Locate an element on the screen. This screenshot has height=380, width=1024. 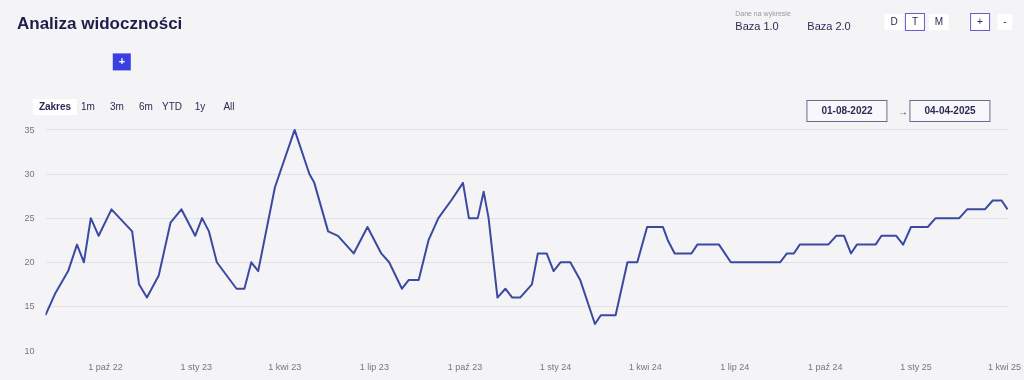
text: 04-04-2025 is located at coordinates (950, 111).